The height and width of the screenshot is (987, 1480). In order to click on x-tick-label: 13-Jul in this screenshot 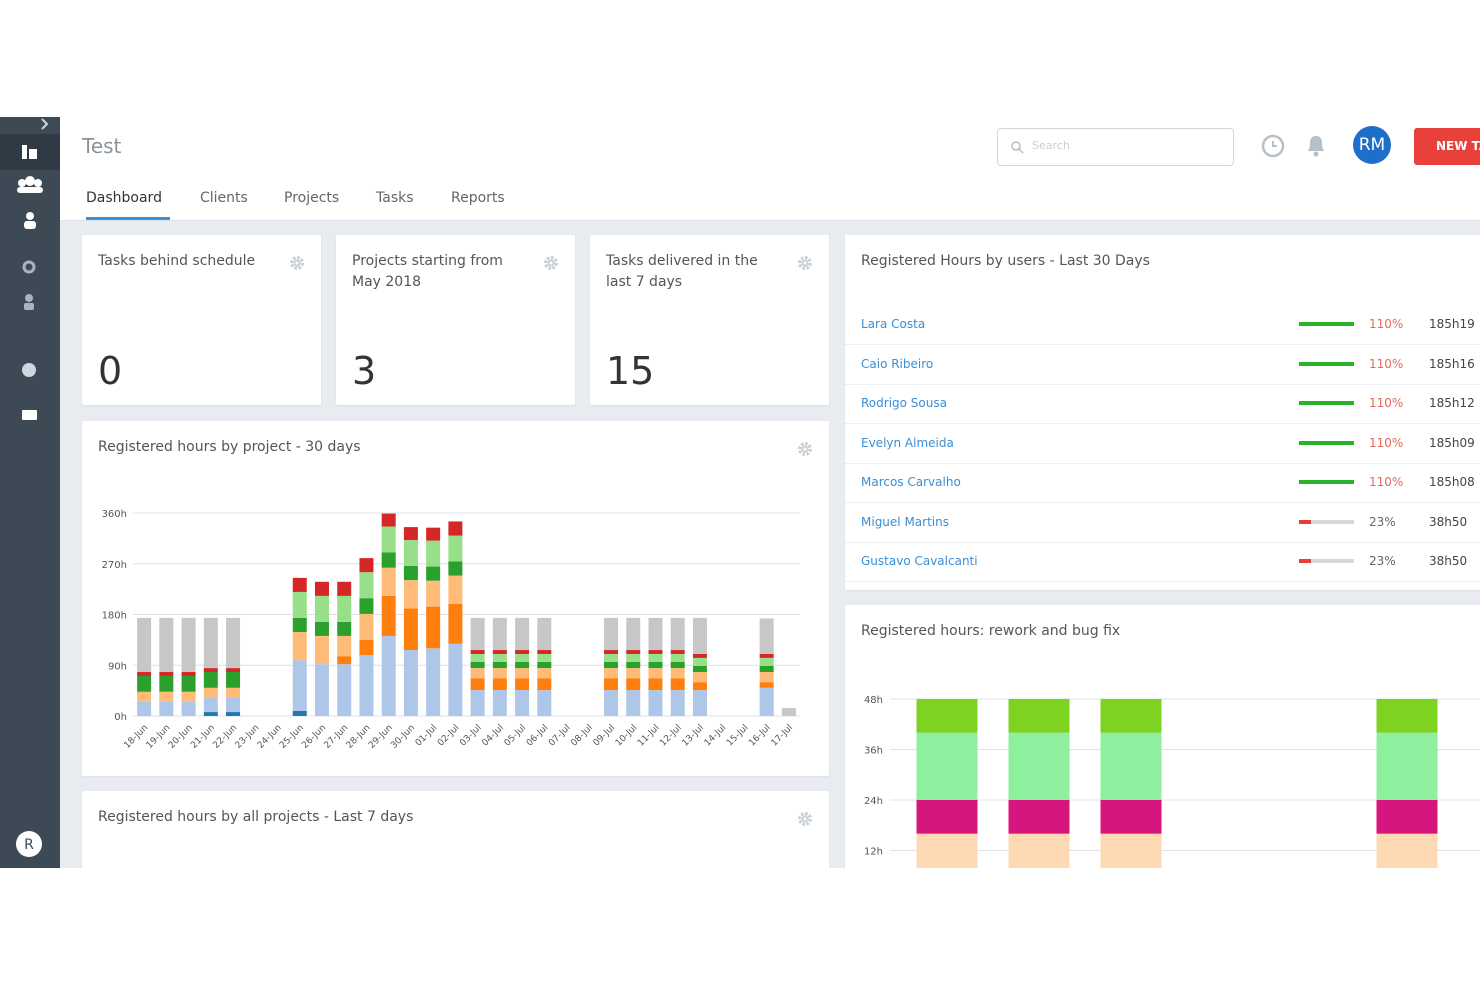, I will do `click(694, 736)`.